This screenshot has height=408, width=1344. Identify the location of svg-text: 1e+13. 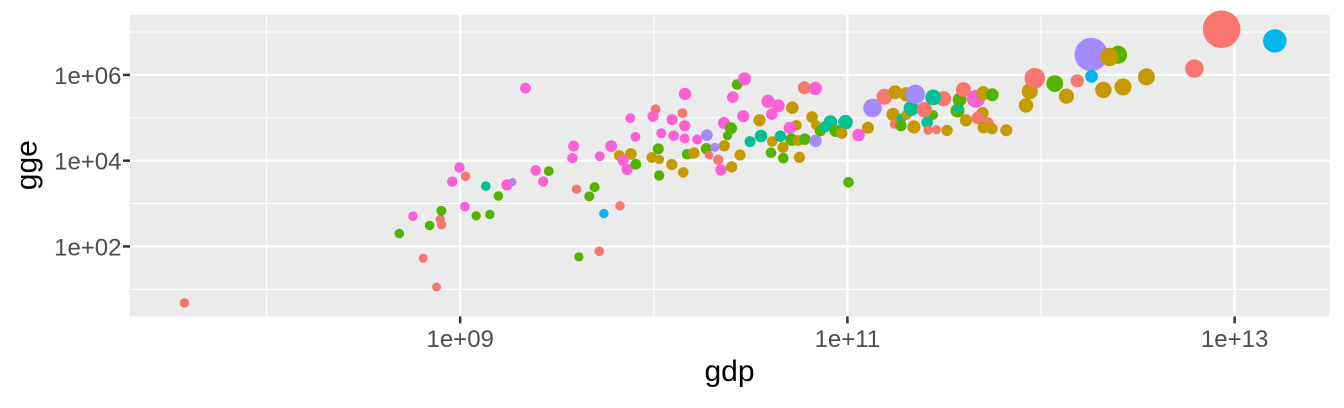
(1234, 339).